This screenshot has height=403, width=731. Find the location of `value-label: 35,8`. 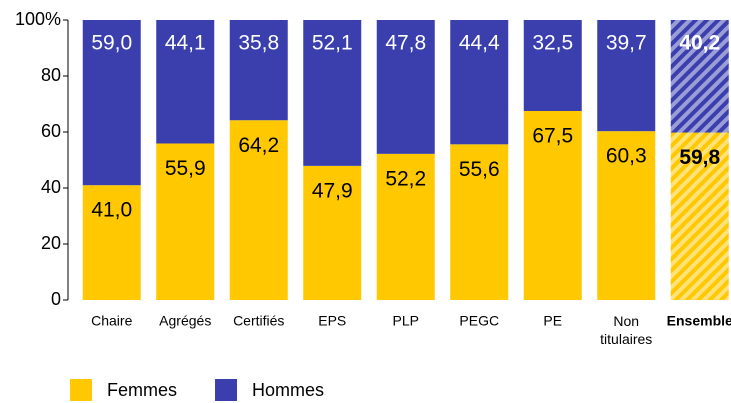

value-label: 35,8 is located at coordinates (258, 43).